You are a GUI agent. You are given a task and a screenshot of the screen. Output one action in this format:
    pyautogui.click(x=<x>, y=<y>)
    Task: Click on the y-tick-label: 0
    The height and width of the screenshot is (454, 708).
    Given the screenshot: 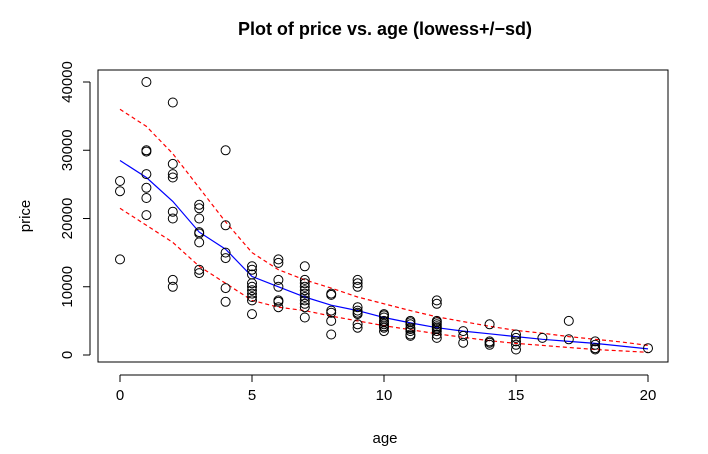 What is the action you would take?
    pyautogui.click(x=67, y=355)
    